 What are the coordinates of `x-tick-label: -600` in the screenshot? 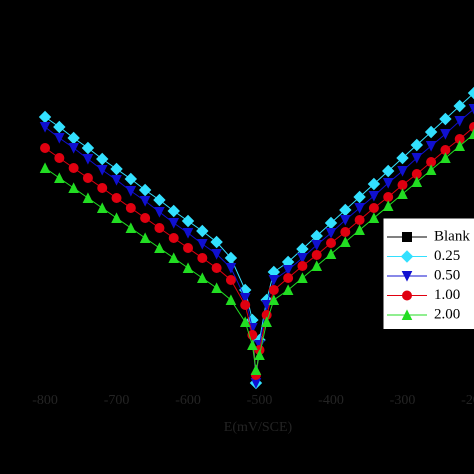 It's located at (188, 400).